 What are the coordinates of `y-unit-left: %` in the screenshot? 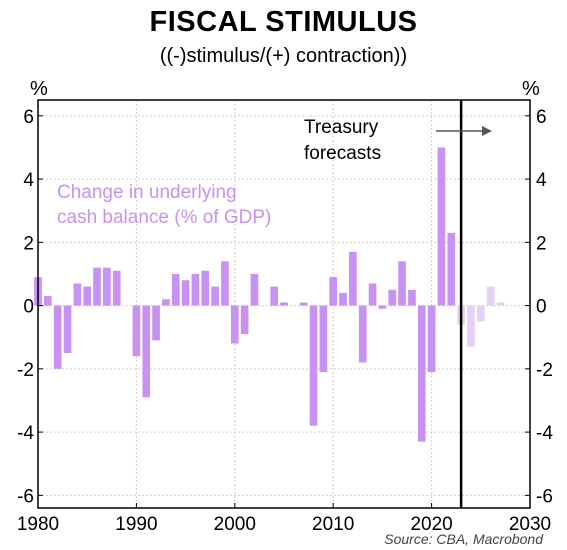 It's located at (39, 89).